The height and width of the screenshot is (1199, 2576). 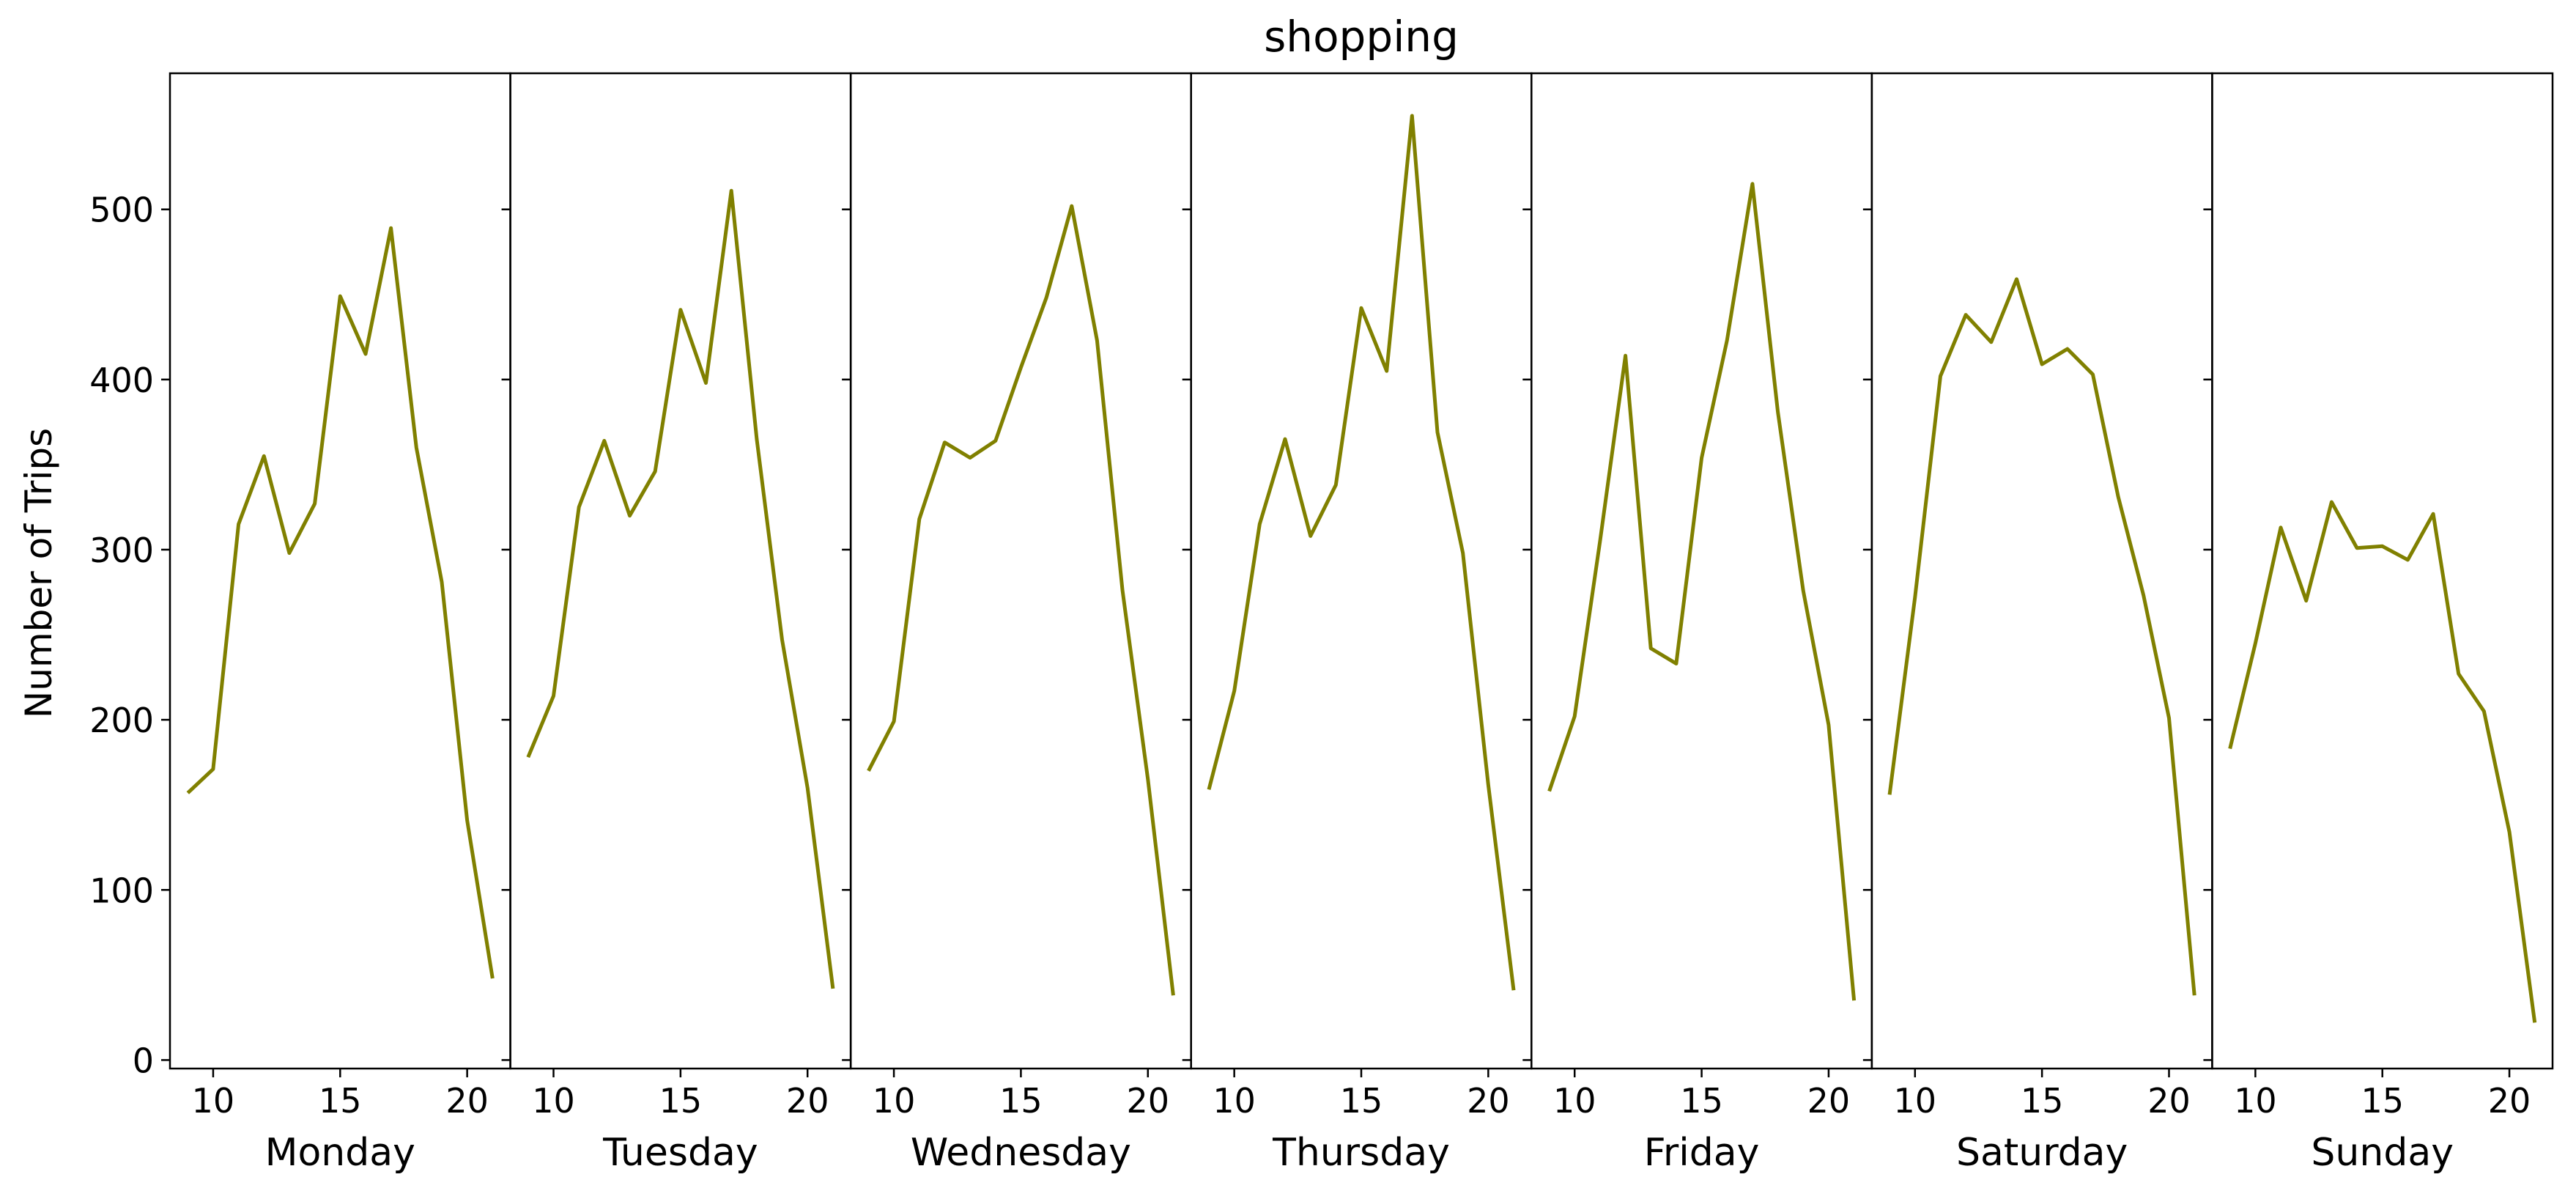 What do you see at coordinates (1702, 591) in the screenshot?
I see `series-line-friday` at bounding box center [1702, 591].